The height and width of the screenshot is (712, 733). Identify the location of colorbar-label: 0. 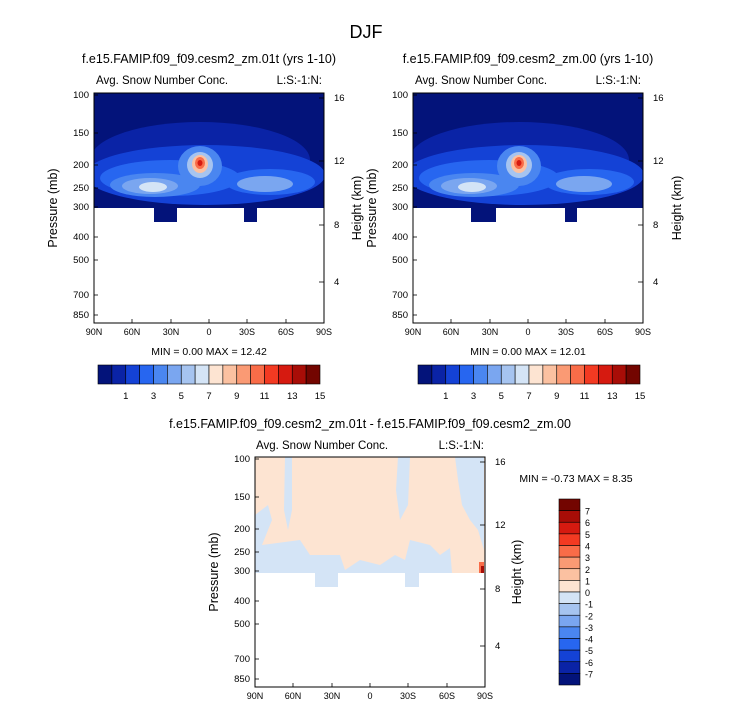
(587, 593).